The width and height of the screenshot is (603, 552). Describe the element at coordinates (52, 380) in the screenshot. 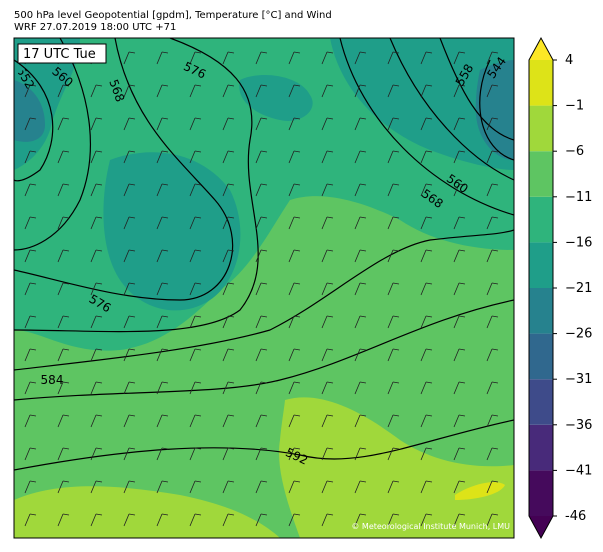

I see `contour-label: 584` at that location.